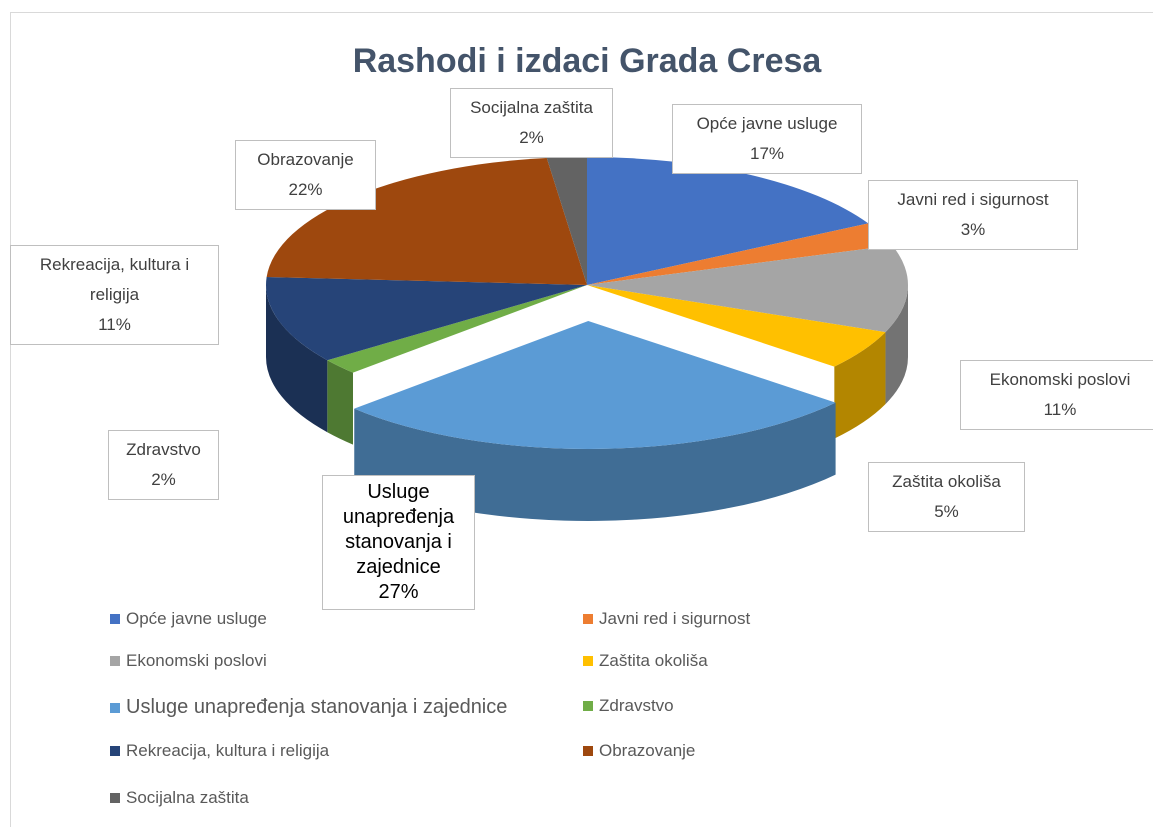 The image size is (1153, 827). Describe the element at coordinates (196, 660) in the screenshot. I see `legend-label: Ekonomski poslovi` at that location.